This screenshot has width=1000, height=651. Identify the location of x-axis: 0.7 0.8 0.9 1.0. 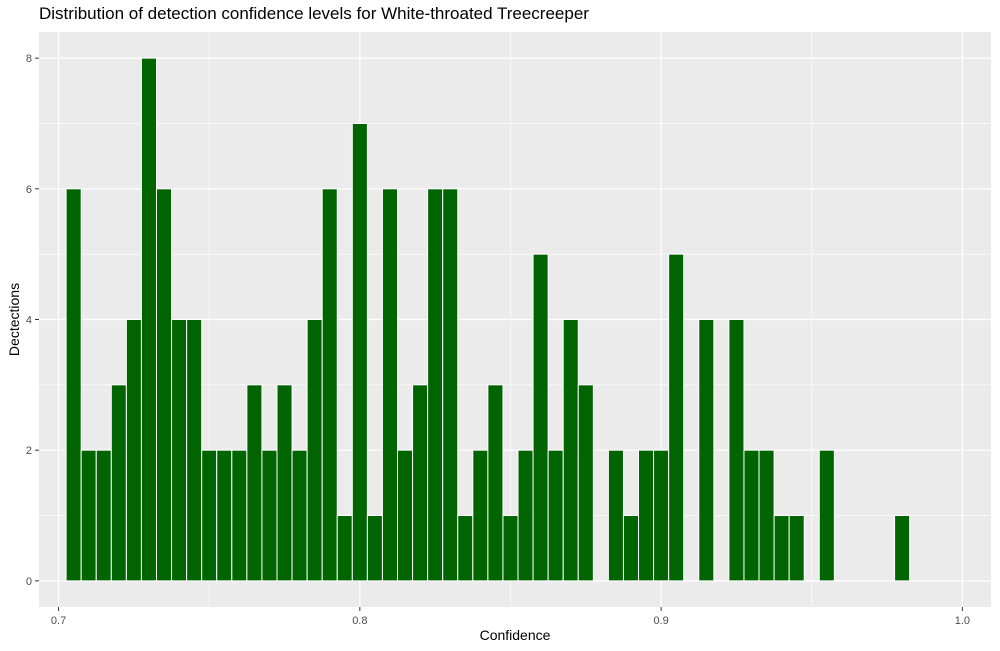
(510, 617).